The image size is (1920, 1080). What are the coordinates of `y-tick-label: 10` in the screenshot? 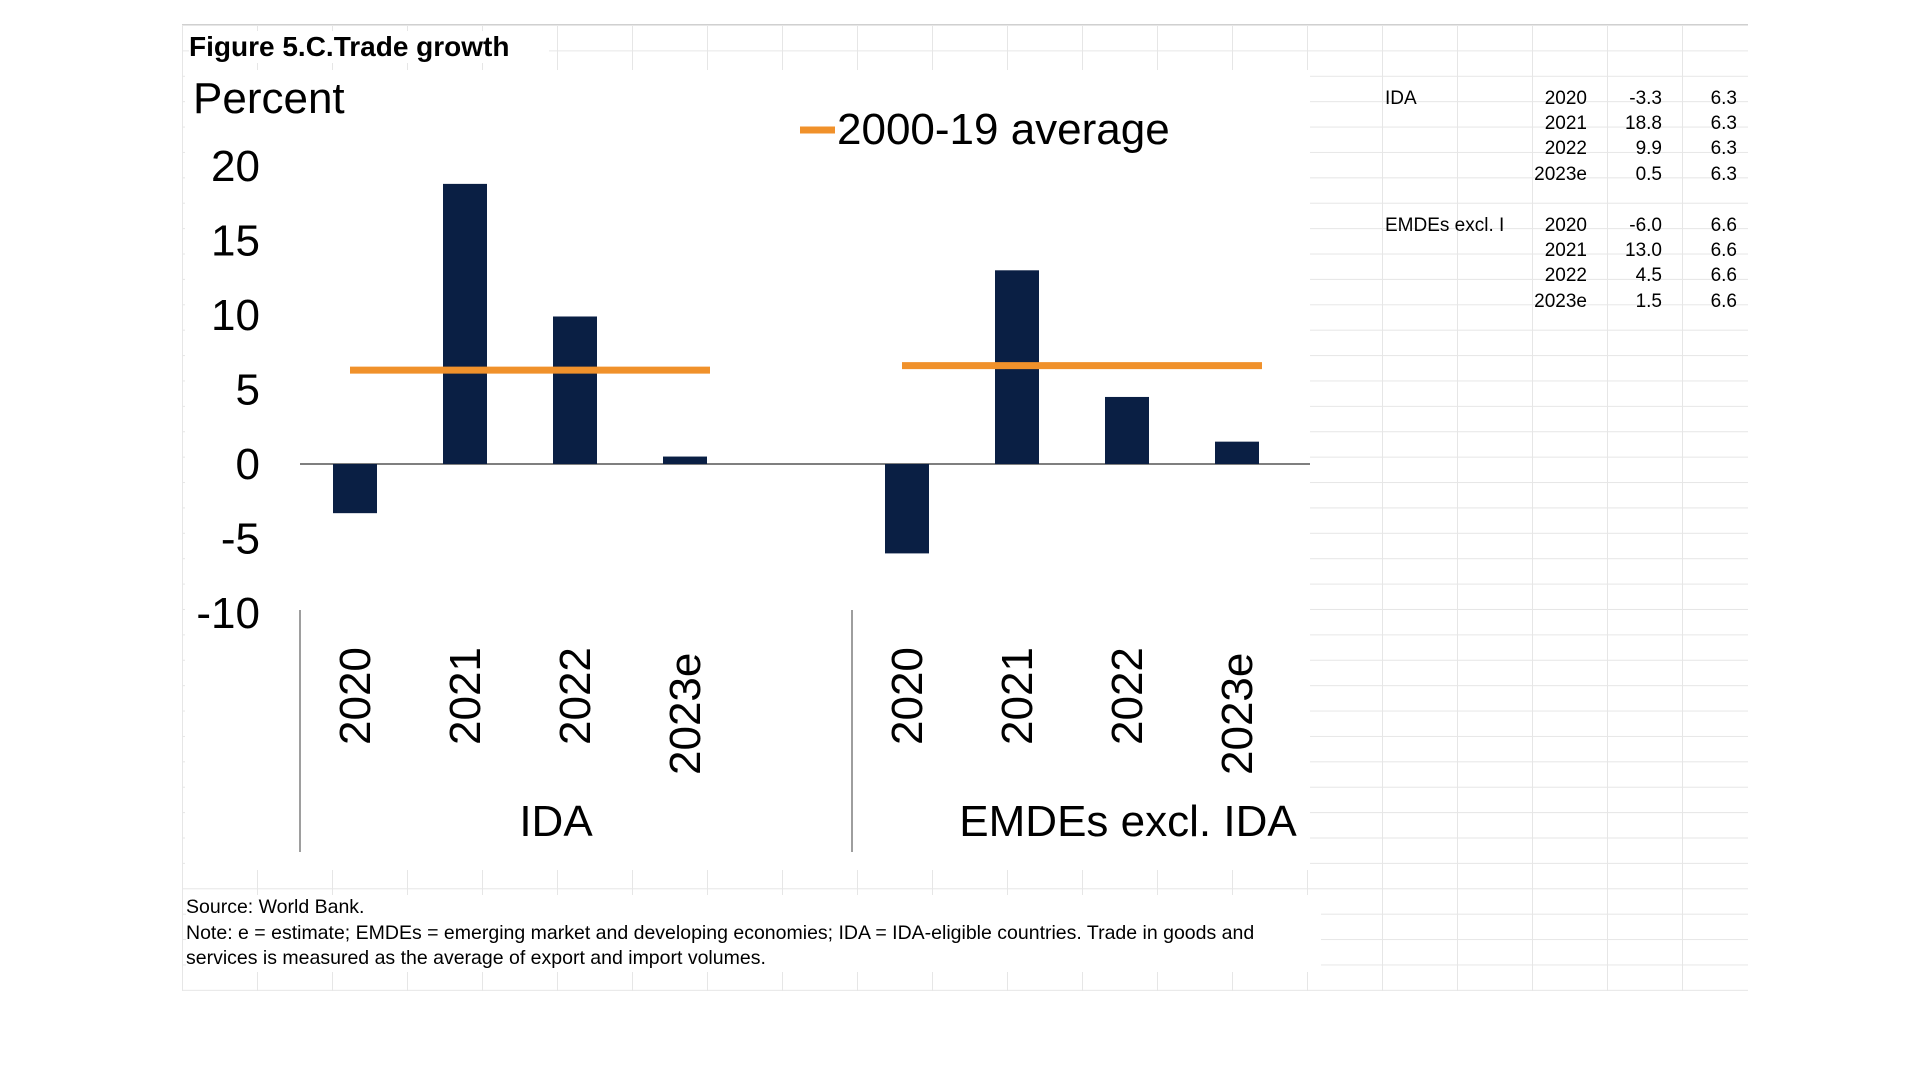 It's located at (235, 315).